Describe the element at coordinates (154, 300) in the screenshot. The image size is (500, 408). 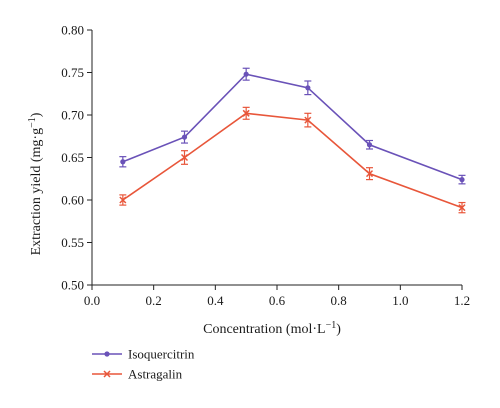
I see `x-tick-label: 0.2` at that location.